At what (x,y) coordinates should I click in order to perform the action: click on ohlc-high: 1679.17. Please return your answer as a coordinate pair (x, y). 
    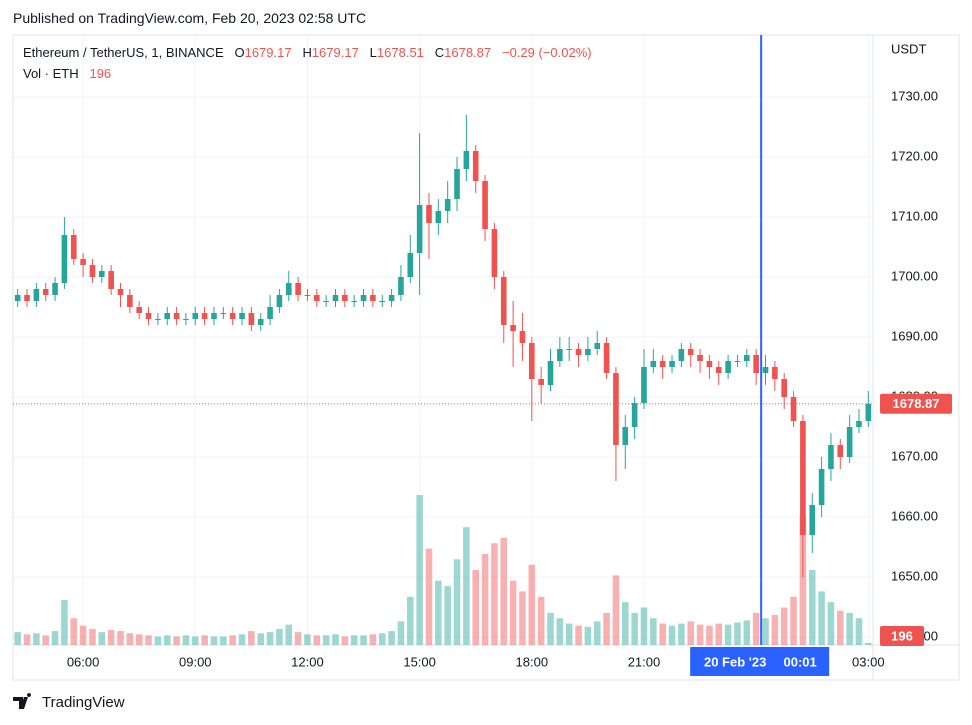
    Looking at the image, I should click on (335, 52).